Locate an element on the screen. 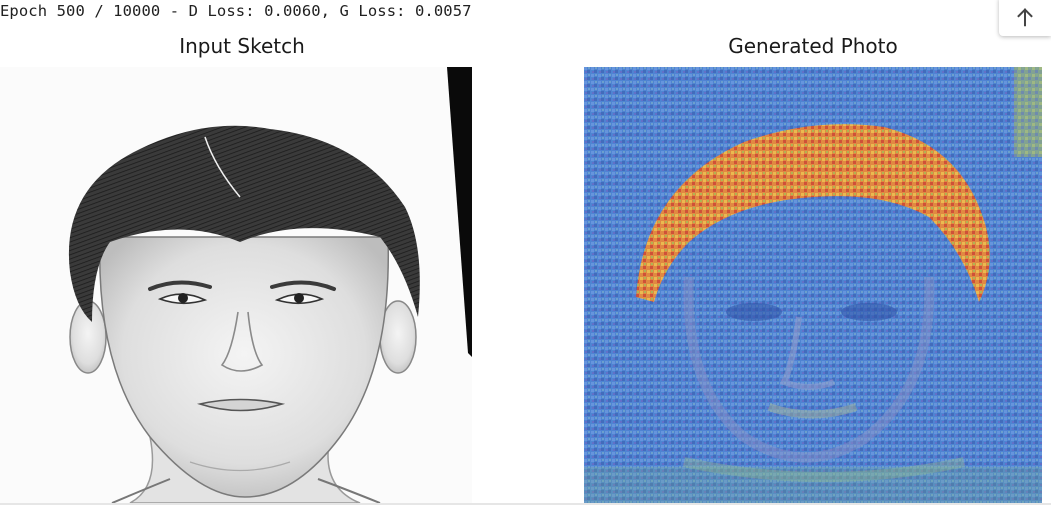  scroll-to-top-button is located at coordinates (1025, 18).